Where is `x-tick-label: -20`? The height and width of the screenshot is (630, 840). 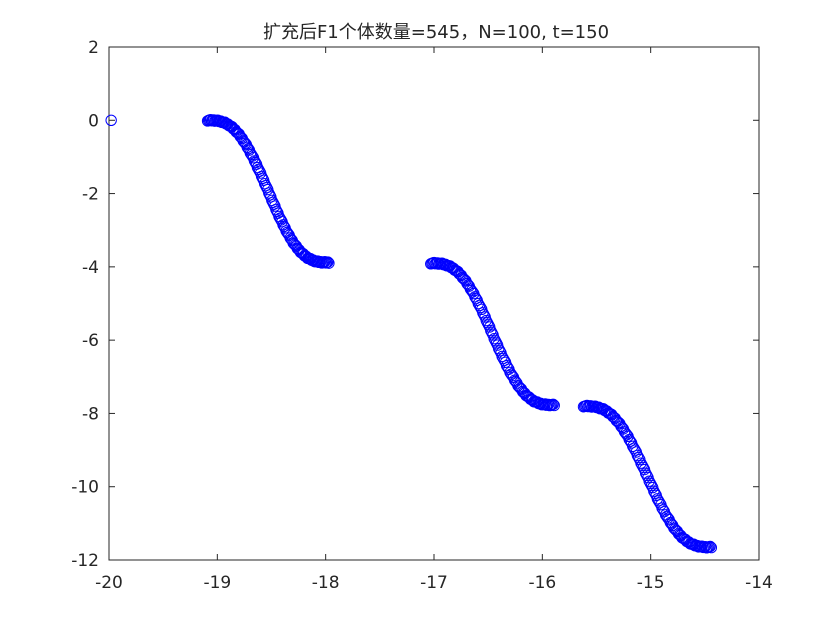
x-tick-label: -20 is located at coordinates (109, 583).